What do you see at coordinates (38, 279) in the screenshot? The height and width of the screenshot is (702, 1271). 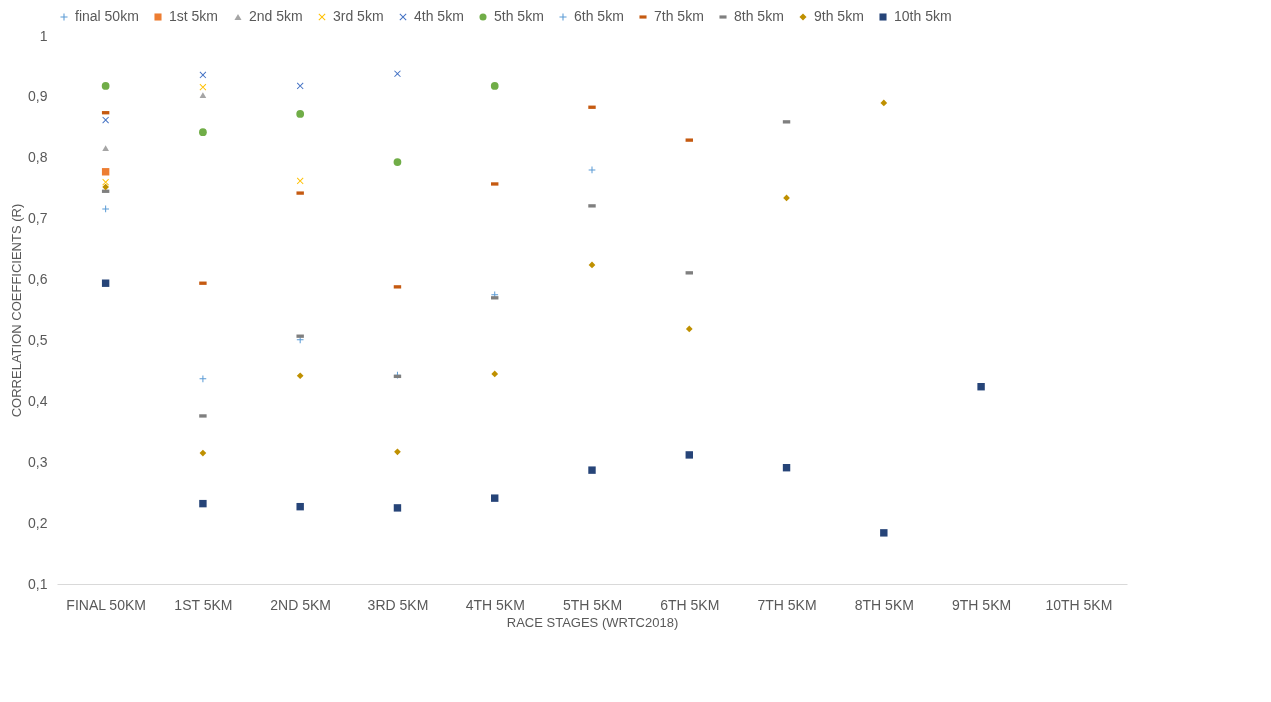 I see `y-tick-label: 0,6` at bounding box center [38, 279].